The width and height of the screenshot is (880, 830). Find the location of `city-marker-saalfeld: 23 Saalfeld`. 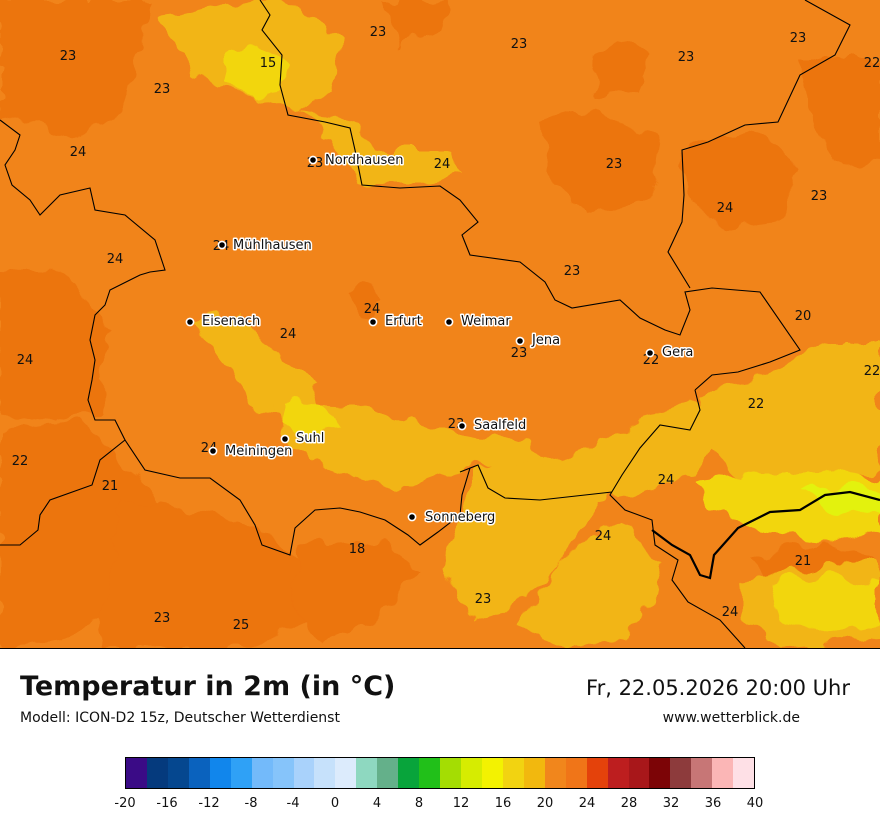

city-marker-saalfeld: 23 Saalfeld is located at coordinates (488, 426).